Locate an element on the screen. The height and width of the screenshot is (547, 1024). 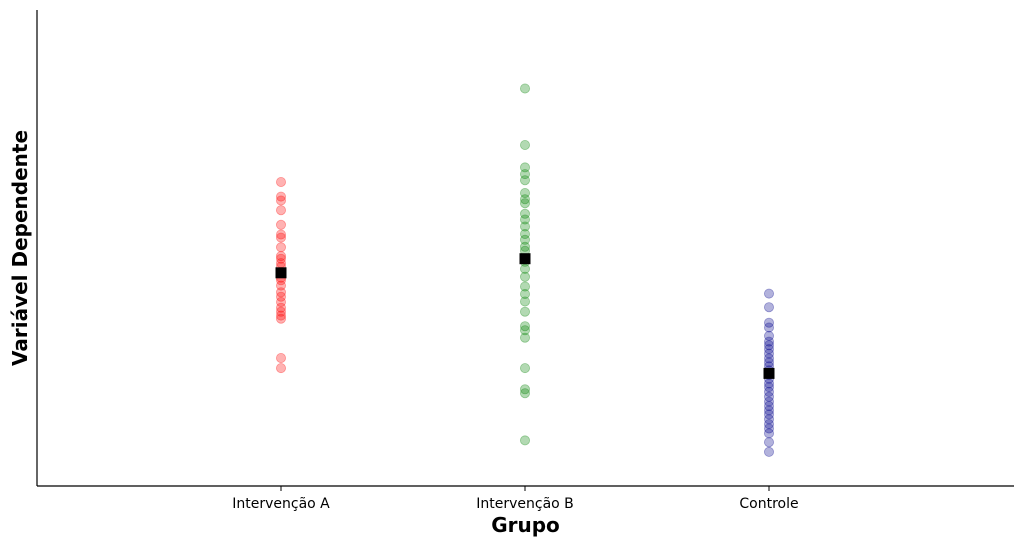
x-axis-title: Grupo is located at coordinates (525, 525).